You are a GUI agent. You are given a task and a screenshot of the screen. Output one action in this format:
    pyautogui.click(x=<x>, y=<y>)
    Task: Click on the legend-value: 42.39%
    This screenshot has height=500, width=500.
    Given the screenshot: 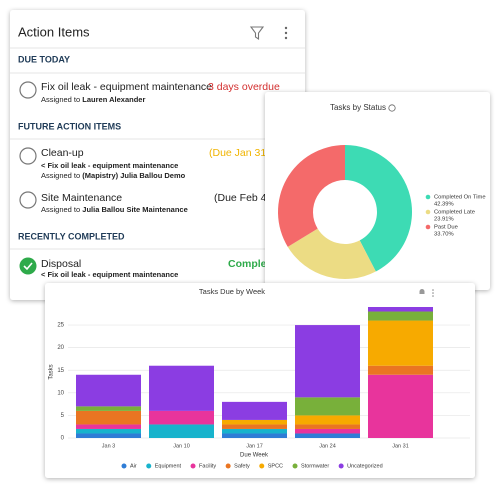 What is the action you would take?
    pyautogui.click(x=444, y=205)
    